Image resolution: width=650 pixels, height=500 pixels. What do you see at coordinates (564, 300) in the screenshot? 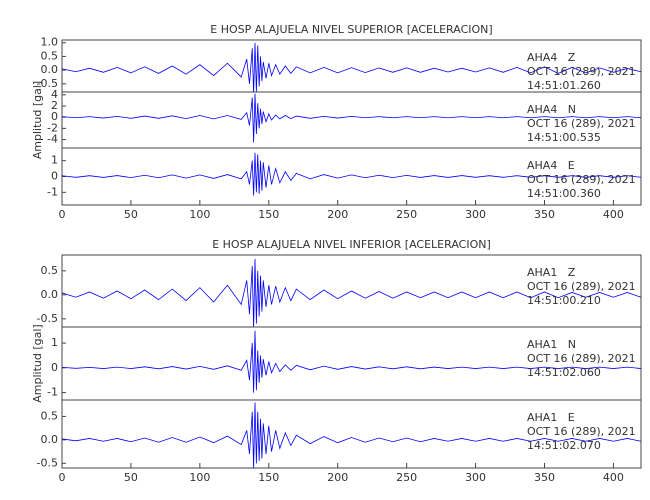
I see `time-label: 14:51:00.210` at bounding box center [564, 300].